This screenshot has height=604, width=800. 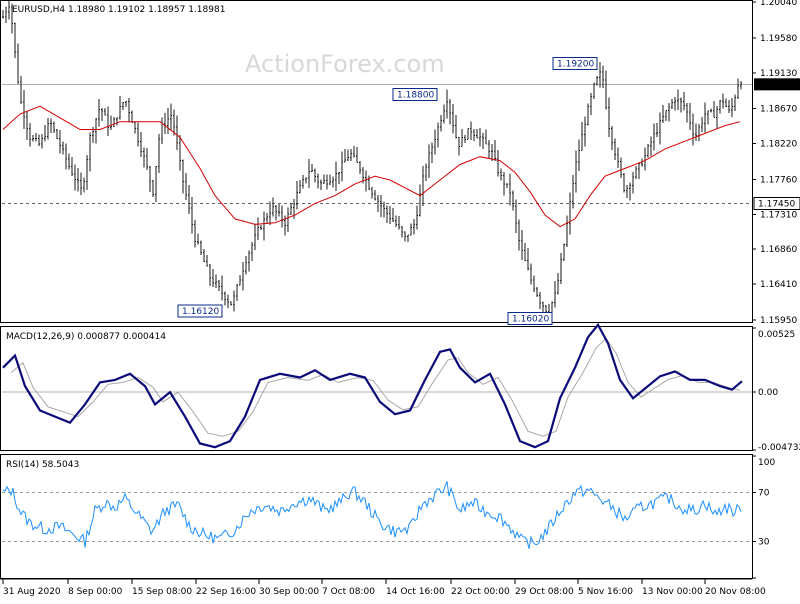 What do you see at coordinates (778, 250) in the screenshot?
I see `price-tick-label: 1.16860` at bounding box center [778, 250].